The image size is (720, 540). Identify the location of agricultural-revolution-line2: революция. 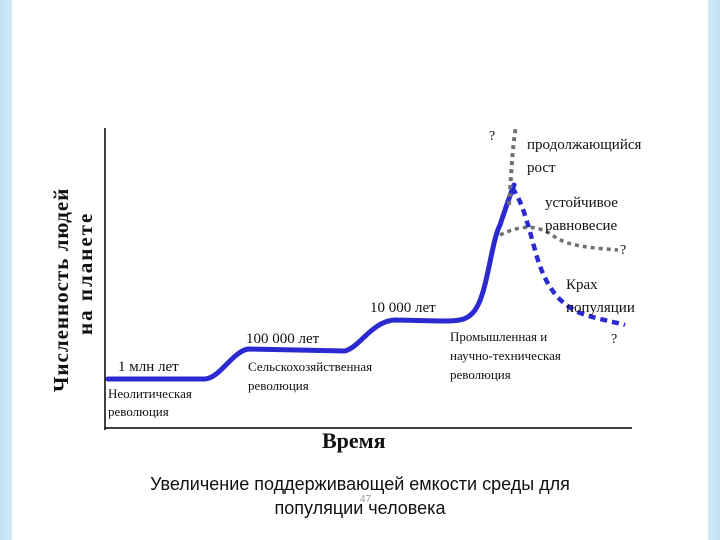
(278, 385).